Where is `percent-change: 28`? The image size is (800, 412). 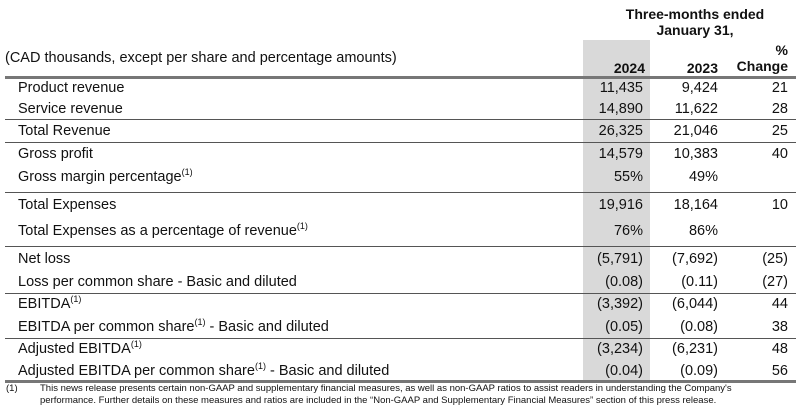 percent-change: 28 is located at coordinates (779, 109).